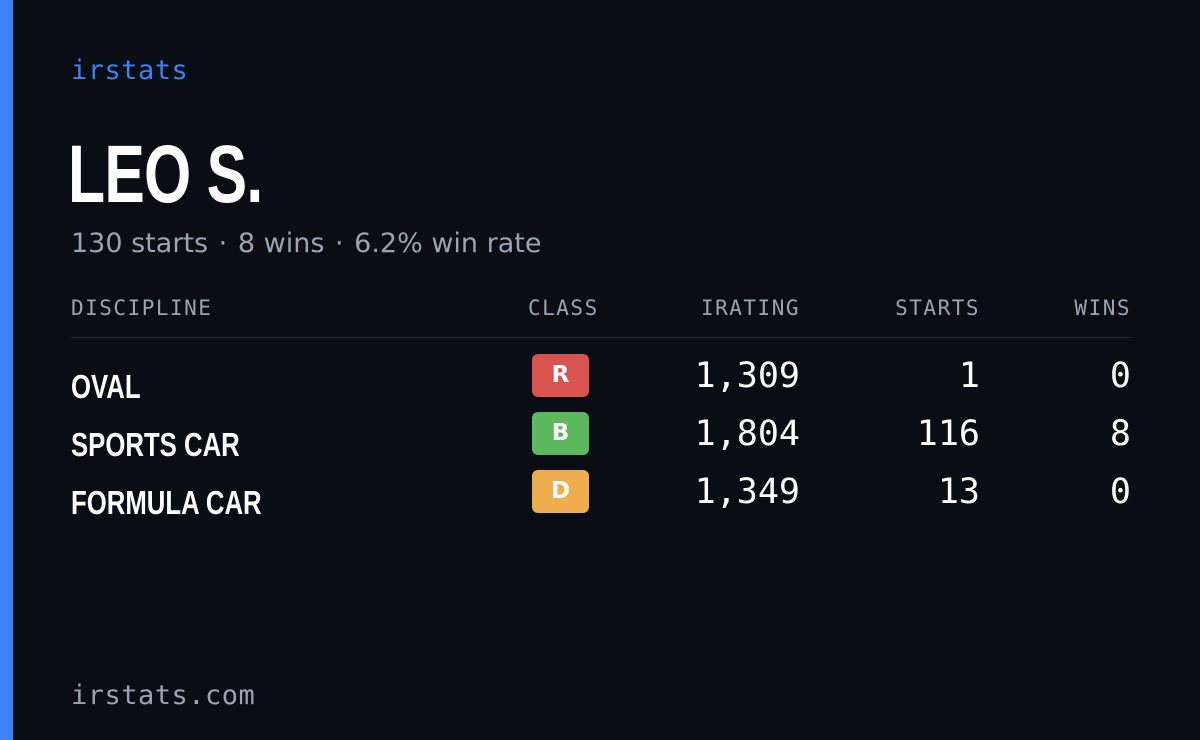  I want to click on footer-site-url: irstats.com, so click(163, 695).